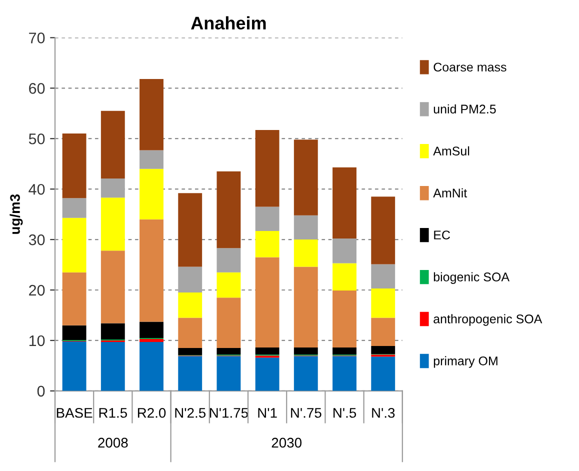 Image resolution: width=579 pixels, height=471 pixels. I want to click on x-tick-label: R2.0, so click(152, 413).